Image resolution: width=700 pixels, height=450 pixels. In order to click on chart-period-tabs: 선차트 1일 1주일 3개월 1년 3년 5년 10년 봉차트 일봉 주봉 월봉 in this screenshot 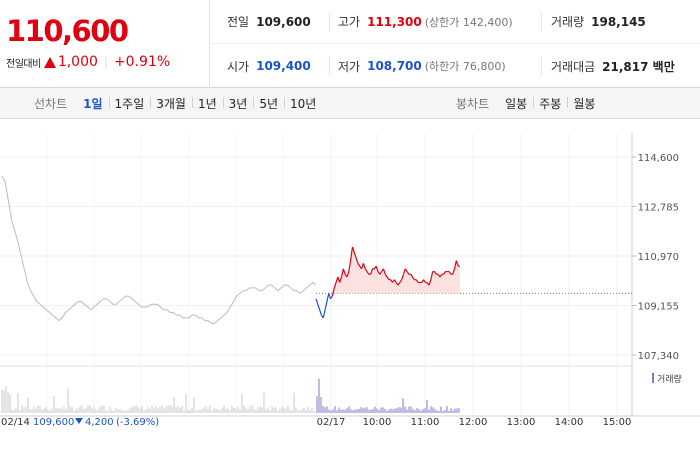, I will do `click(350, 103)`.